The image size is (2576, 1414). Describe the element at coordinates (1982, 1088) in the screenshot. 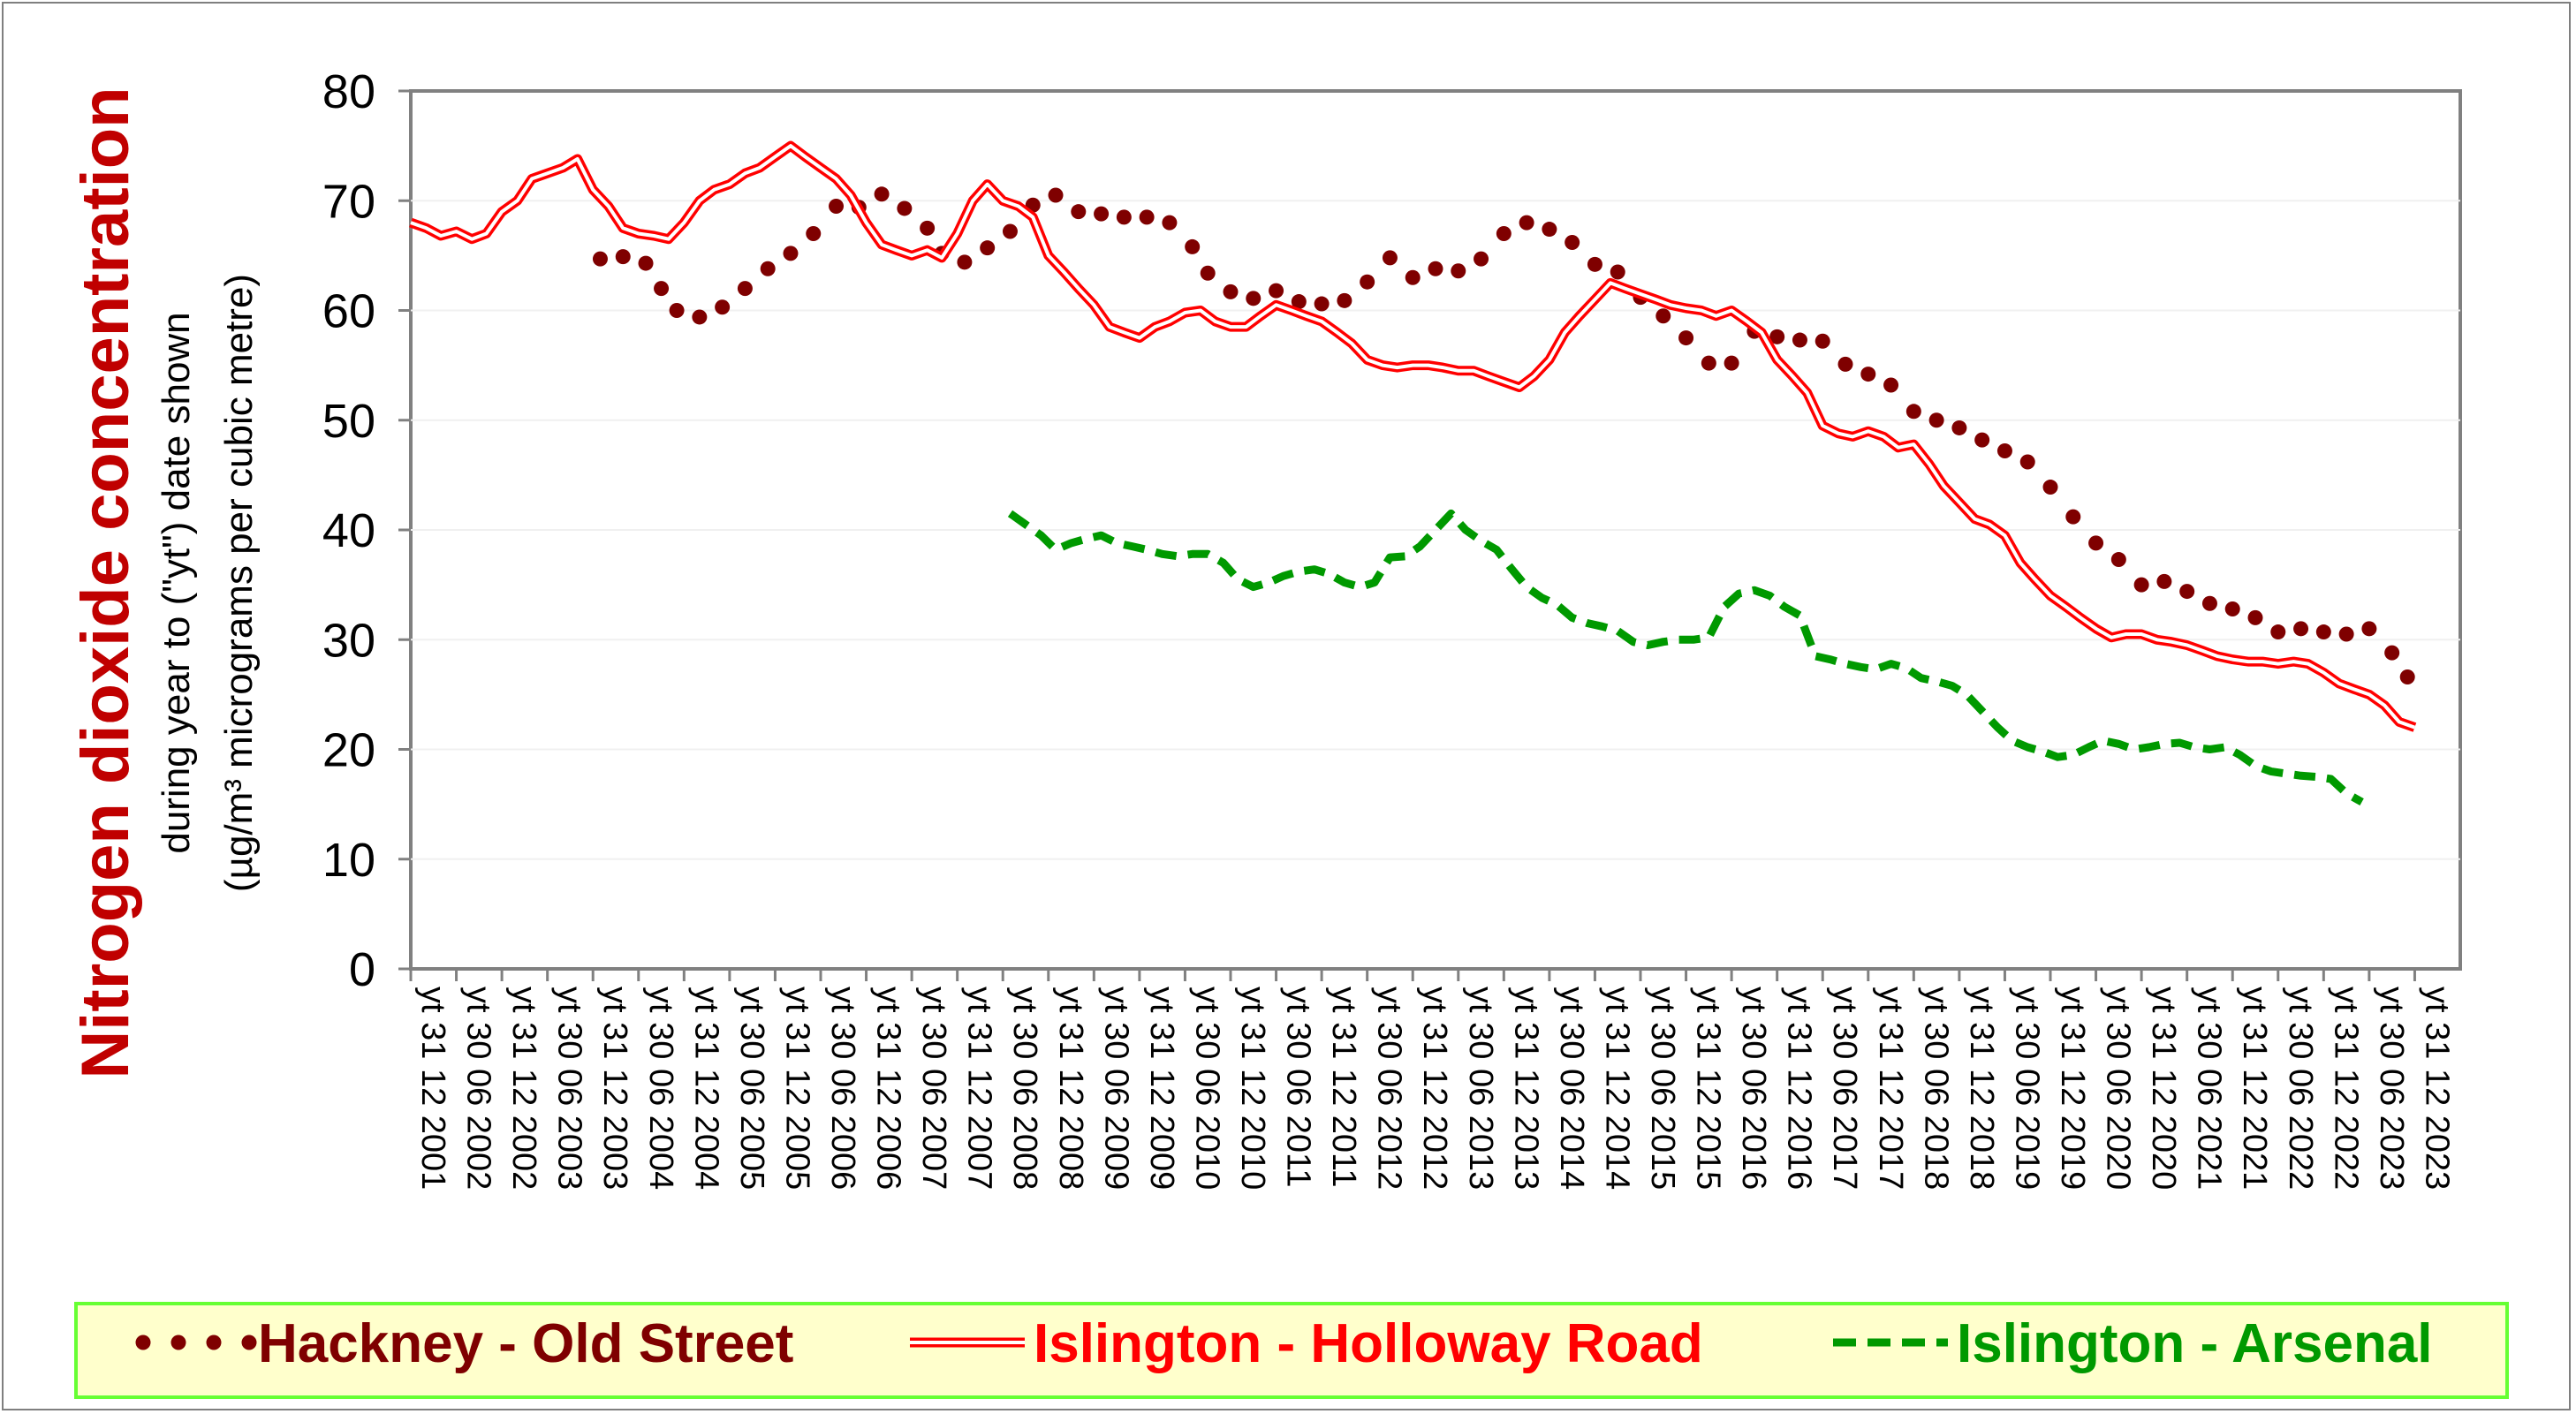

I see `x-tick-label: yt 31 12 2018` at that location.